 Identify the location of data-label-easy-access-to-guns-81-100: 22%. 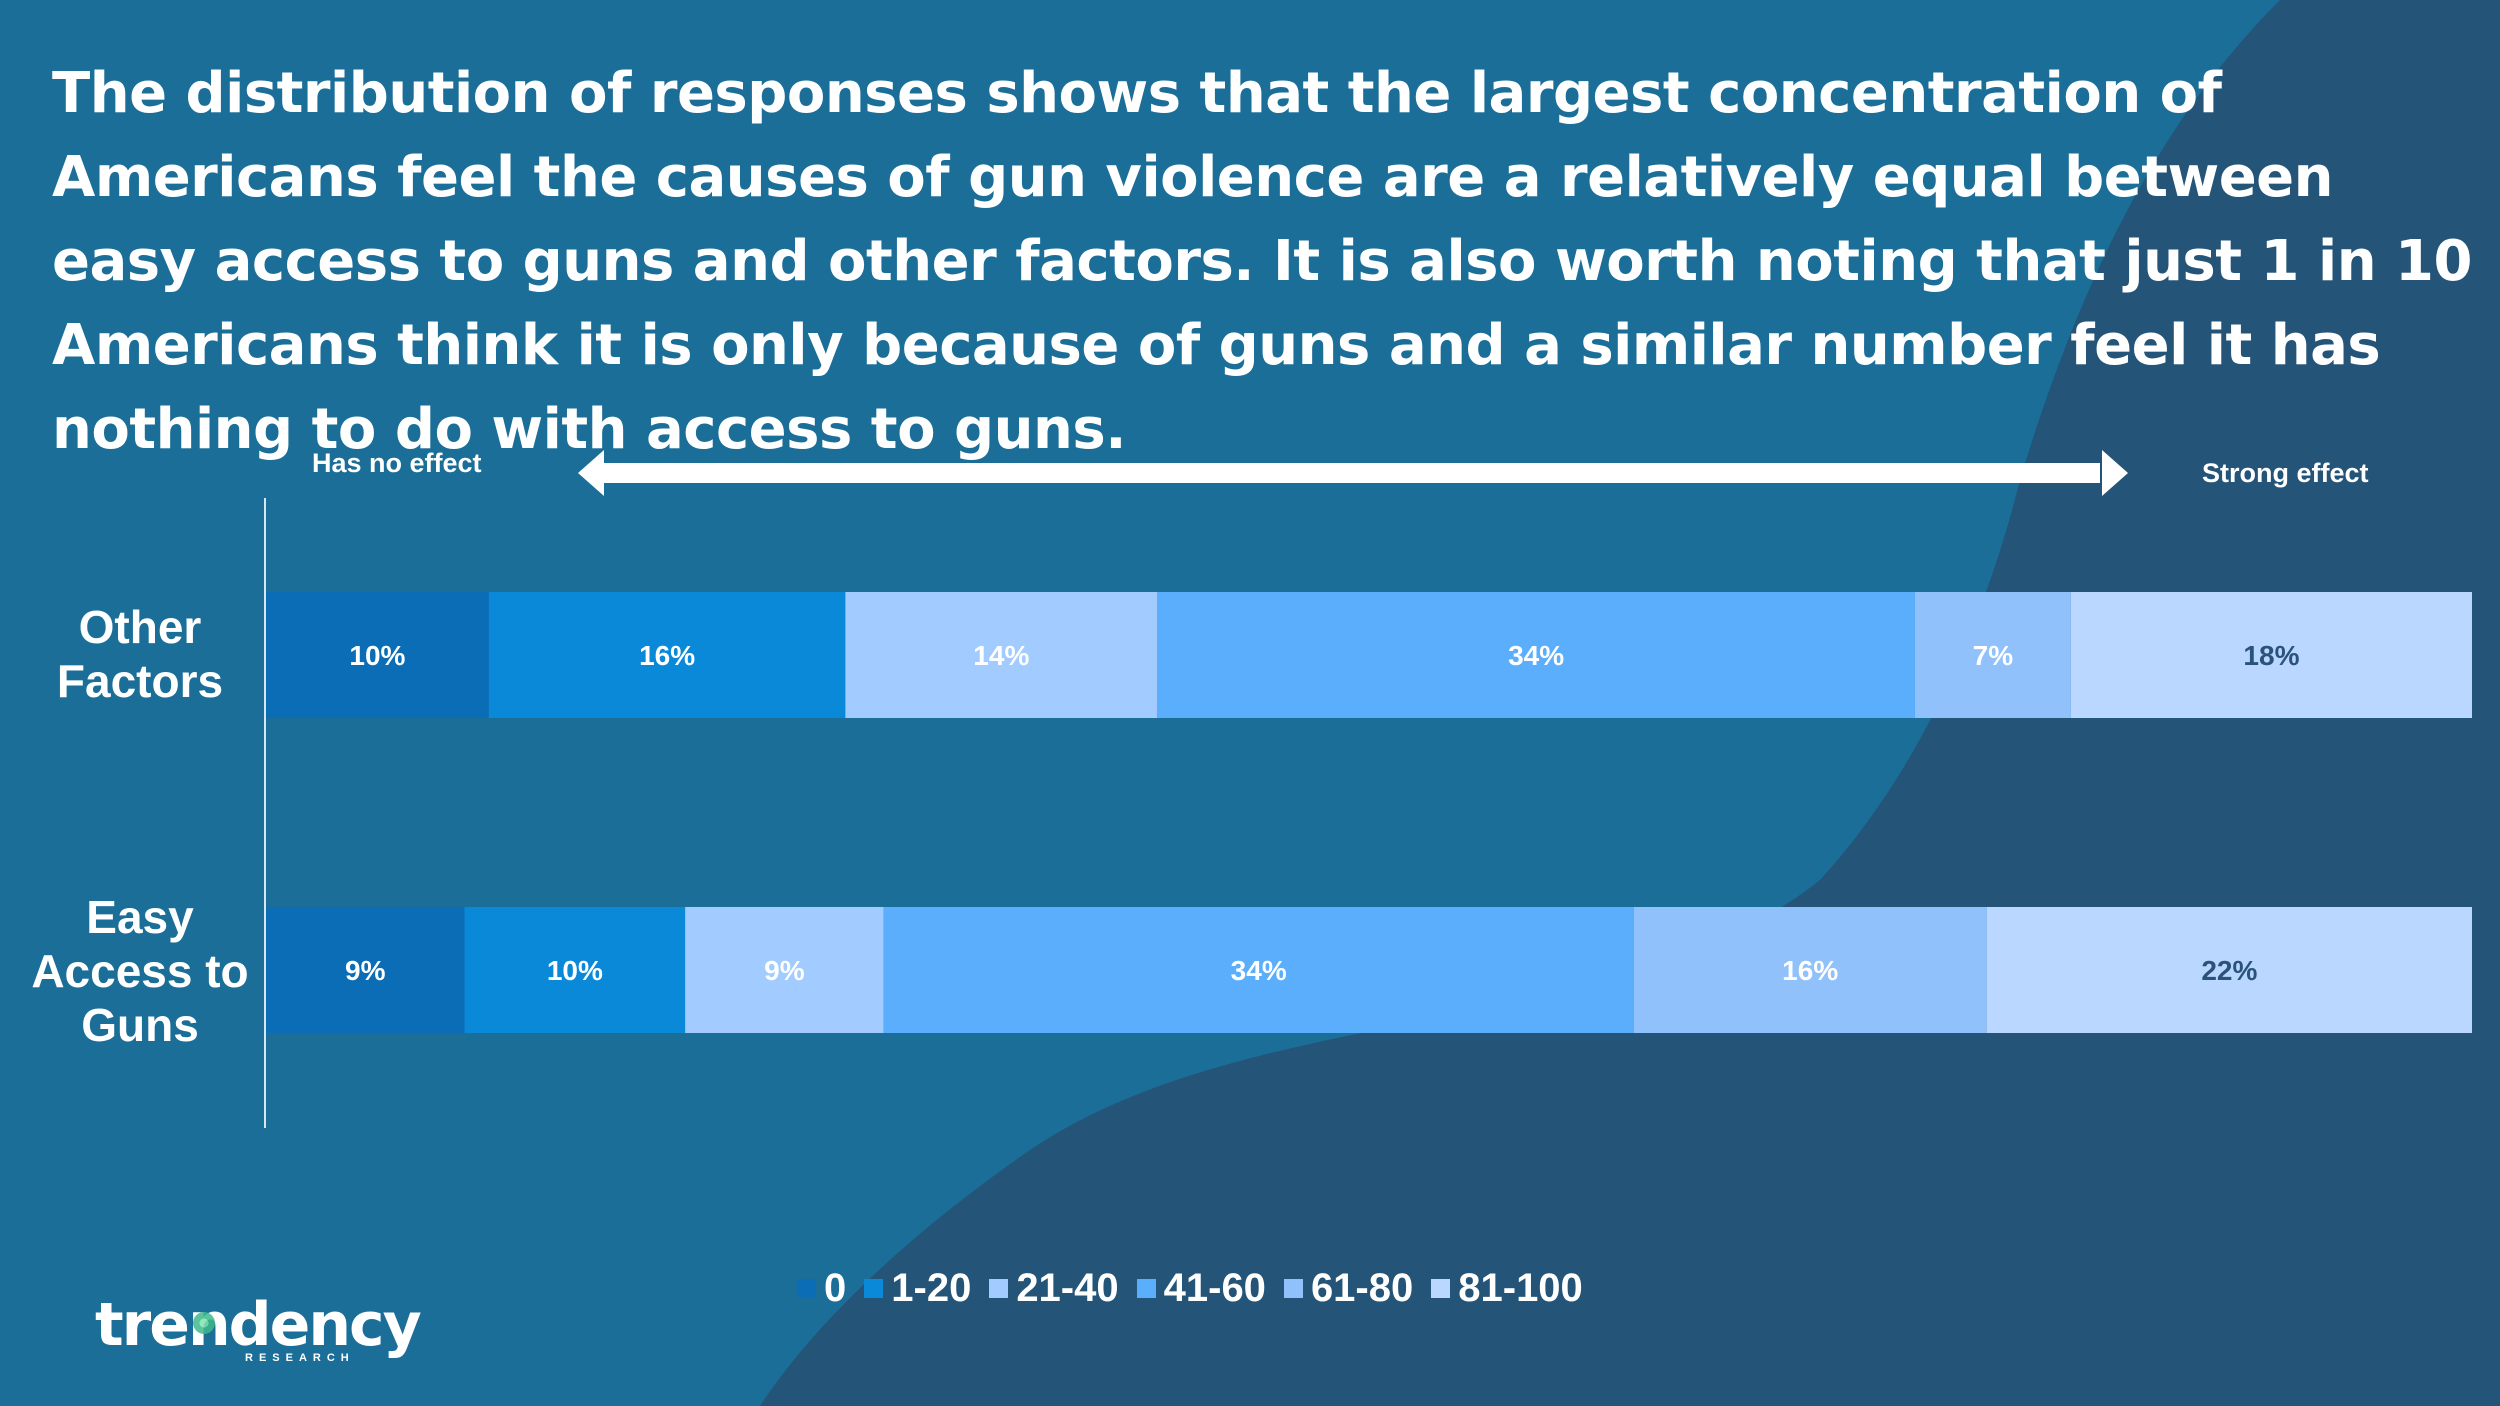
(2229, 970).